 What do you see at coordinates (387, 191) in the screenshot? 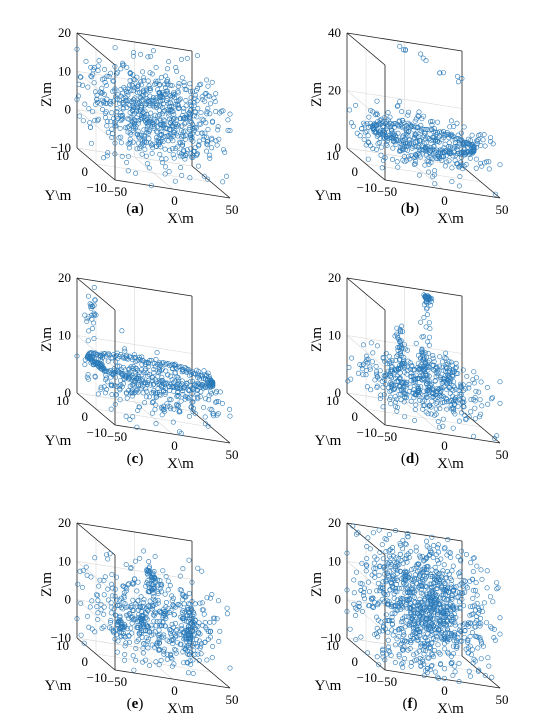
I see `x-tick-label: −50` at bounding box center [387, 191].